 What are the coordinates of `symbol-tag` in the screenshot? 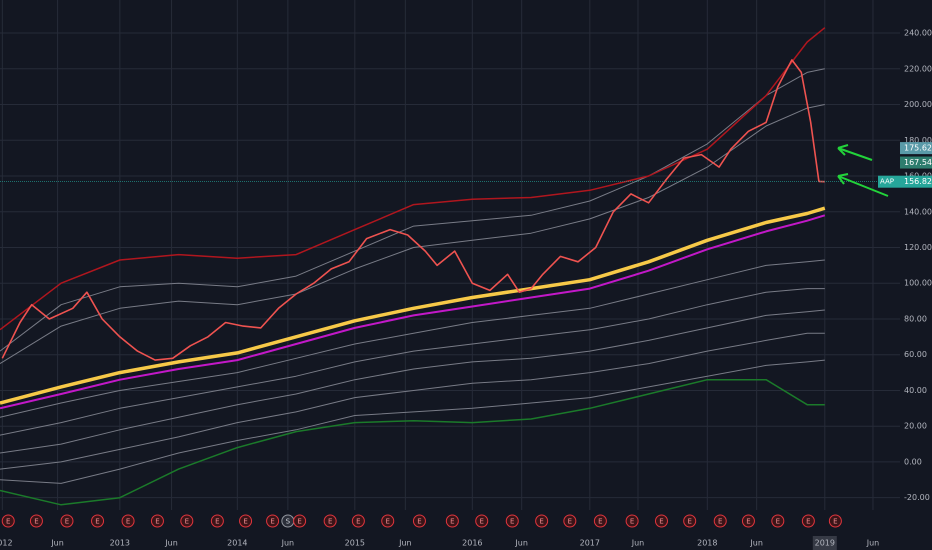 It's located at (889, 181).